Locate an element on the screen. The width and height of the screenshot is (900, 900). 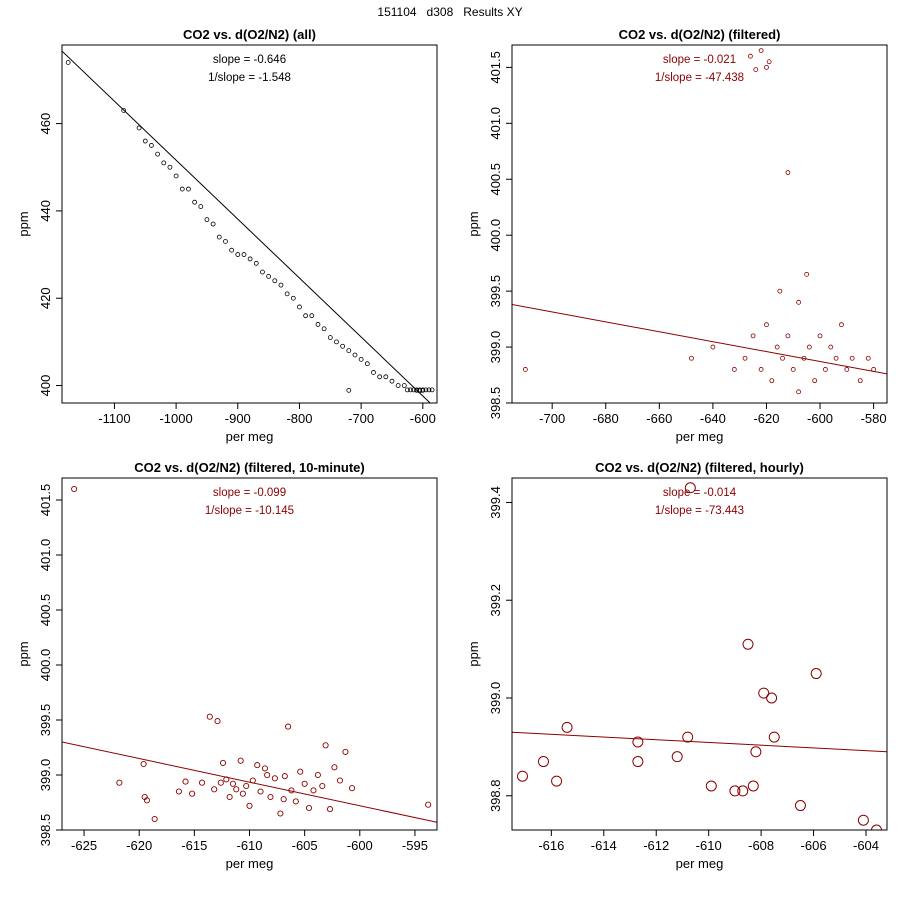
x-tick-label: -608 is located at coordinates (761, 845).